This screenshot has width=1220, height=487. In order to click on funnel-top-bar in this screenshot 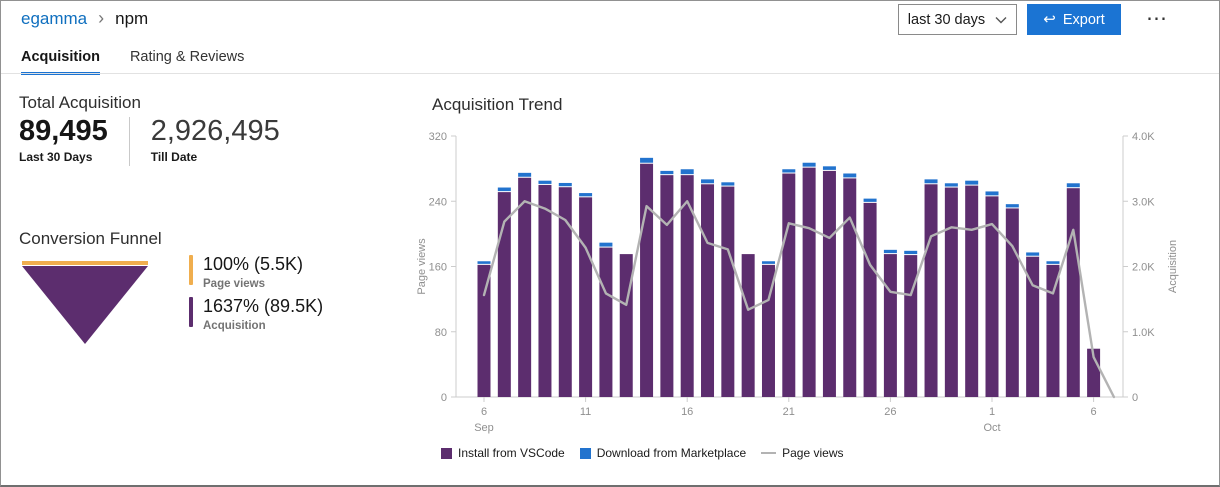, I will do `click(85, 263)`.